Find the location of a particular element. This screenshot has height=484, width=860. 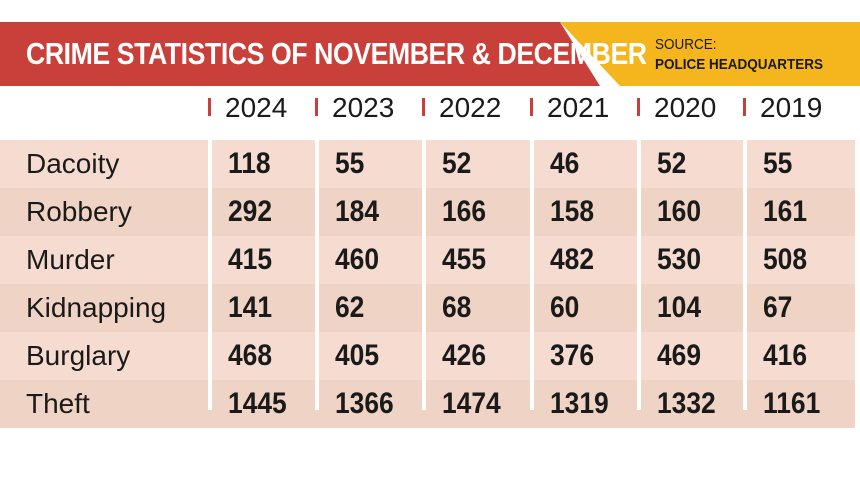

table-cell-2022: 455 is located at coordinates (464, 259).